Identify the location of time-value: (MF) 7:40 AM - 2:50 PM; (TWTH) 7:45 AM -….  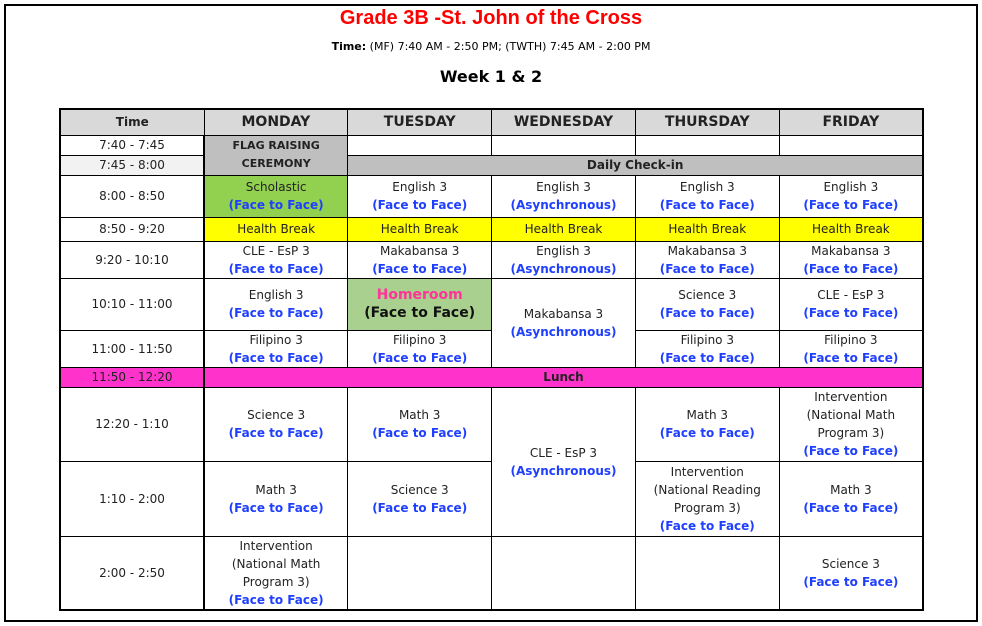
(508, 46).